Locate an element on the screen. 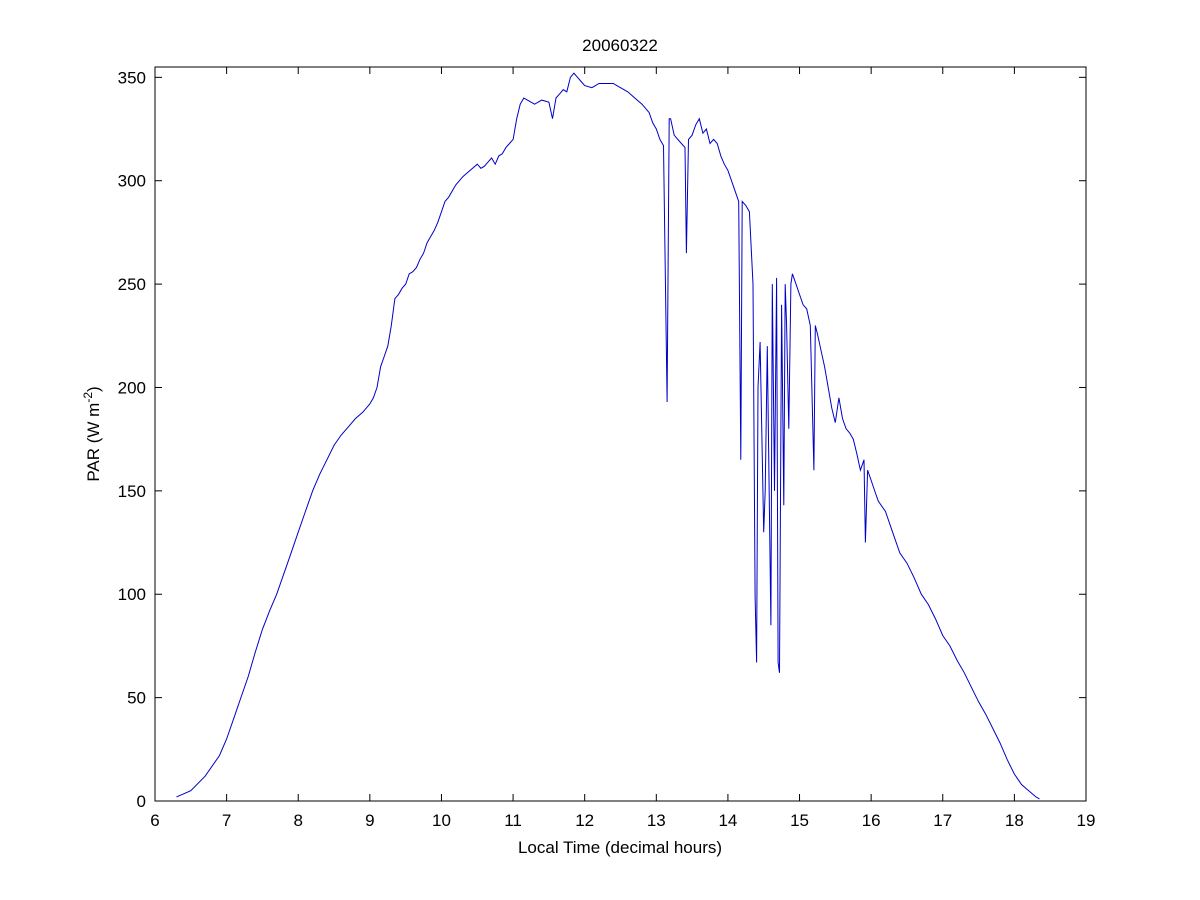 This screenshot has height=900, width=1200. x-tick-label: 16 is located at coordinates (871, 820).